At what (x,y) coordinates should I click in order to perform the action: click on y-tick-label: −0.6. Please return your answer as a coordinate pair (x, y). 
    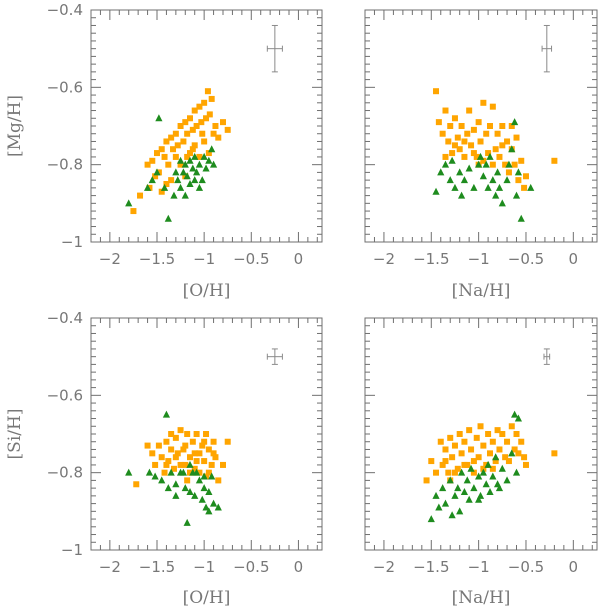
    Looking at the image, I should click on (65, 87).